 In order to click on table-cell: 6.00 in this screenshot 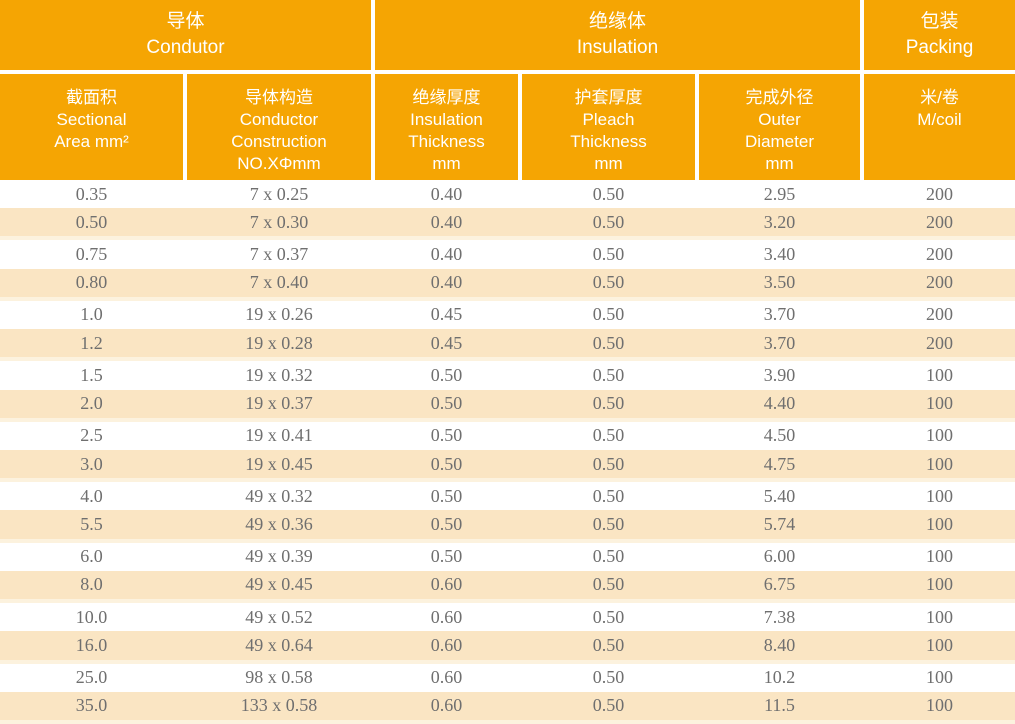, I will do `click(779, 556)`.